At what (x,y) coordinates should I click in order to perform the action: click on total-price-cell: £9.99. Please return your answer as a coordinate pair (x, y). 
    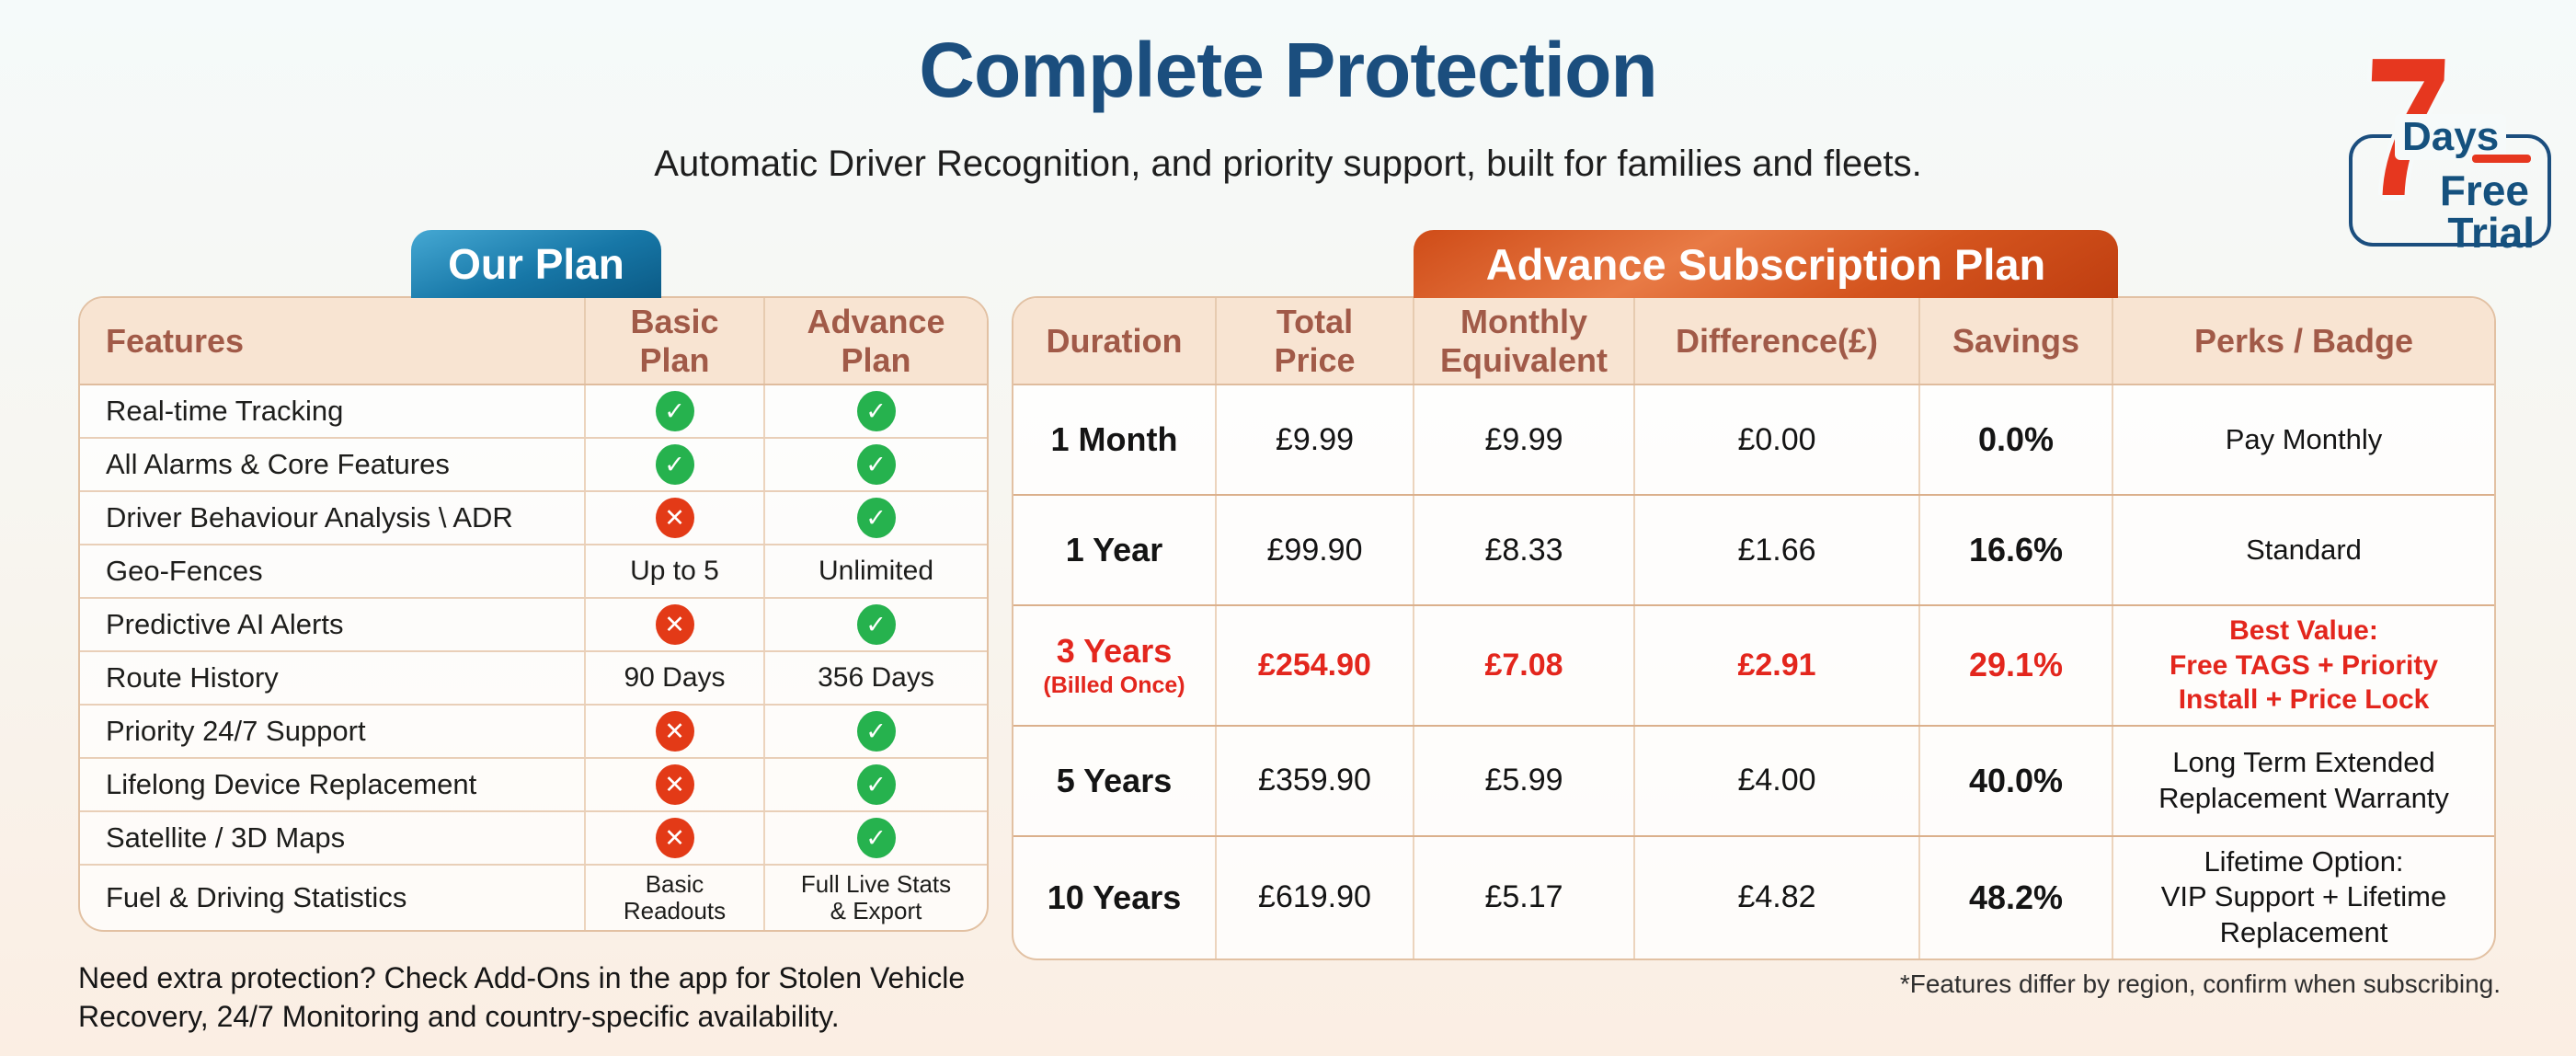
    Looking at the image, I should click on (1314, 440).